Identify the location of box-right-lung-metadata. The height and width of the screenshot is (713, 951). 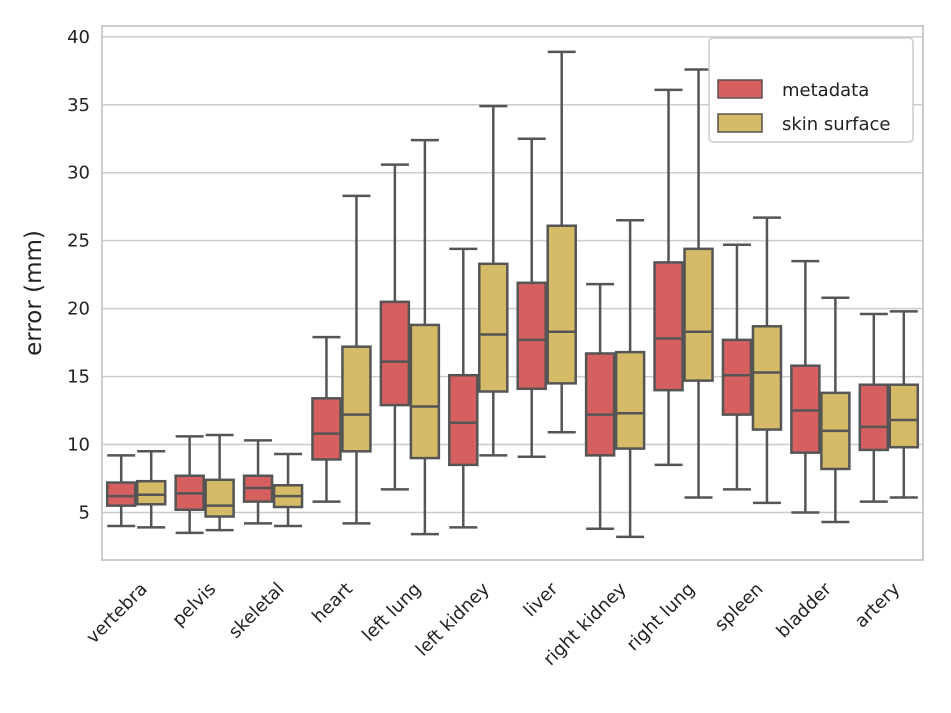
(668, 277).